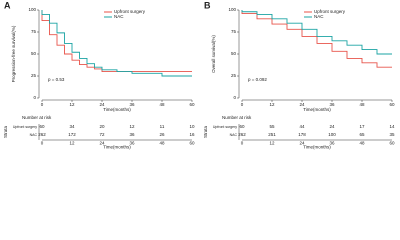 The image size is (400, 240). What do you see at coordinates (162, 134) in the screenshot?
I see `risk-count: 26` at bounding box center [162, 134].